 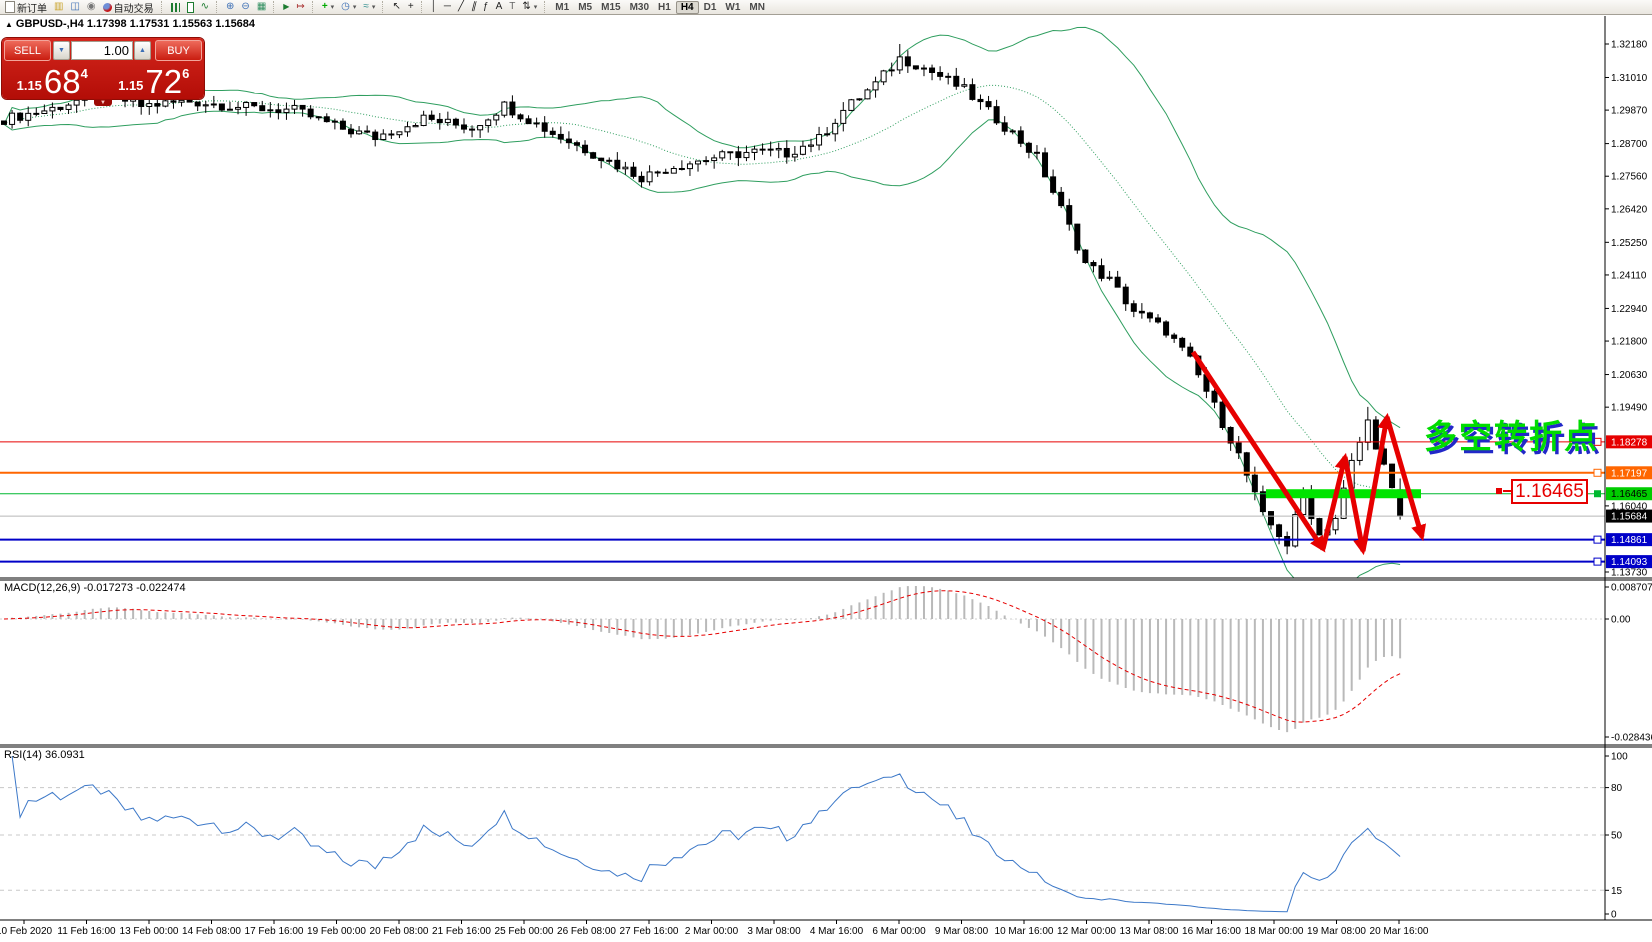 I want to click on timeframe-m30: M30, so click(x=639, y=7).